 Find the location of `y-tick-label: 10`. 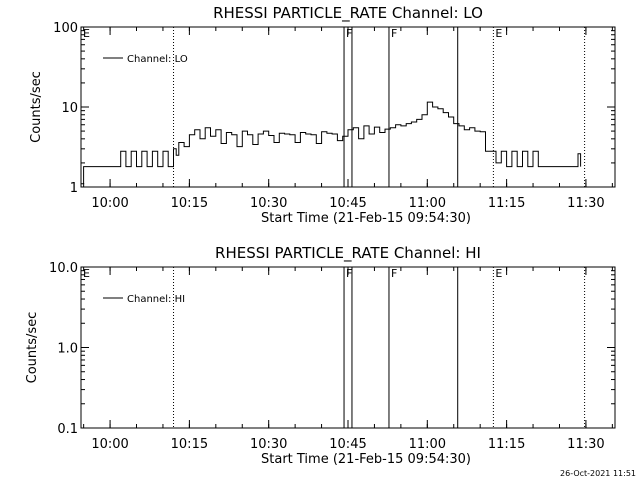

y-tick-label: 10 is located at coordinates (69, 108).